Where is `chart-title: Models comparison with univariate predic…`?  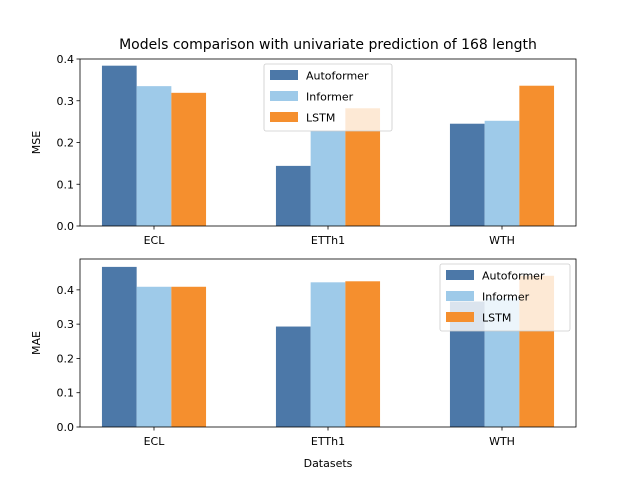
chart-title: Models comparison with univariate predic… is located at coordinates (328, 45).